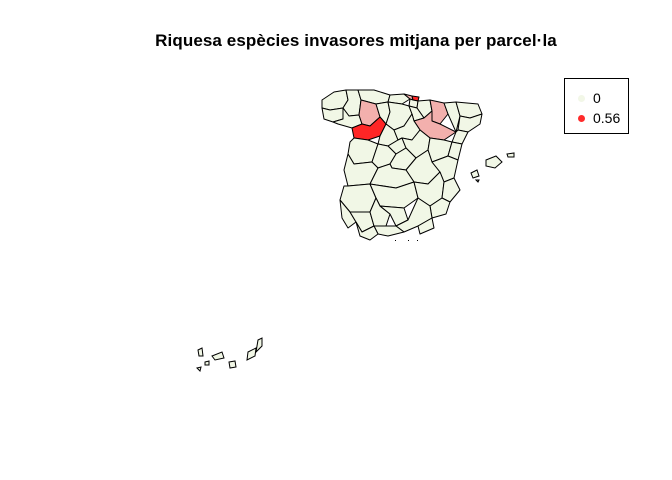 Image resolution: width=672 pixels, height=480 pixels. I want to click on legend-label: 0, so click(597, 98).